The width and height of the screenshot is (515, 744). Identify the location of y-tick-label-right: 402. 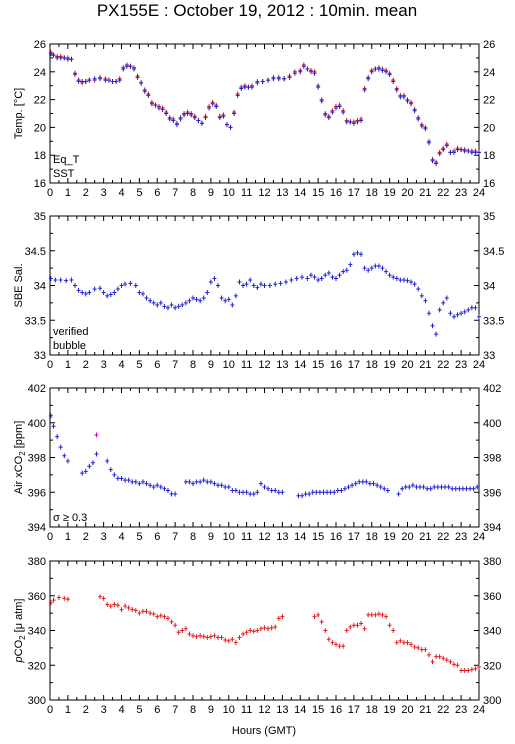
(492, 389).